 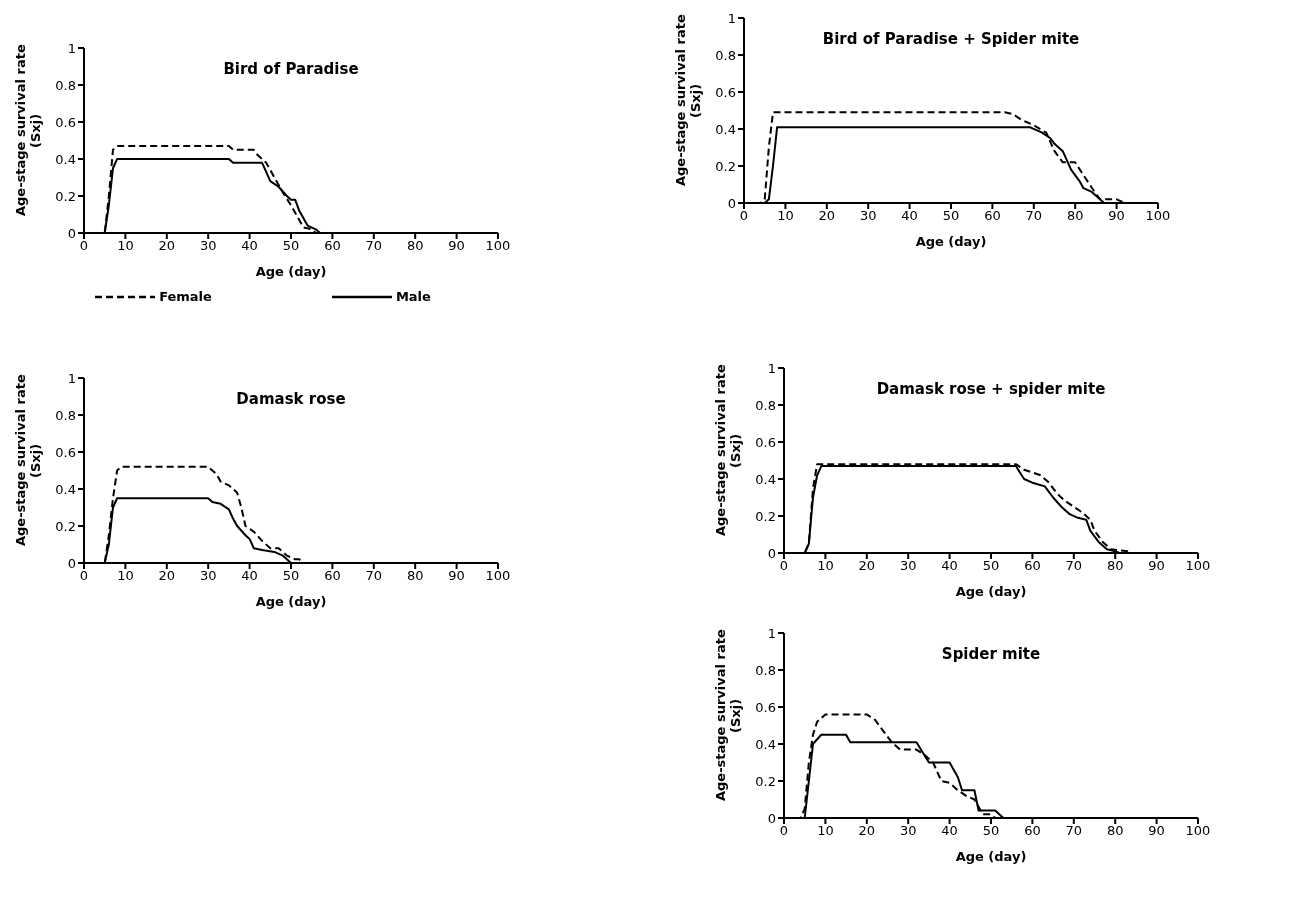 I want to click on text: Spider mite, so click(x=991, y=654).